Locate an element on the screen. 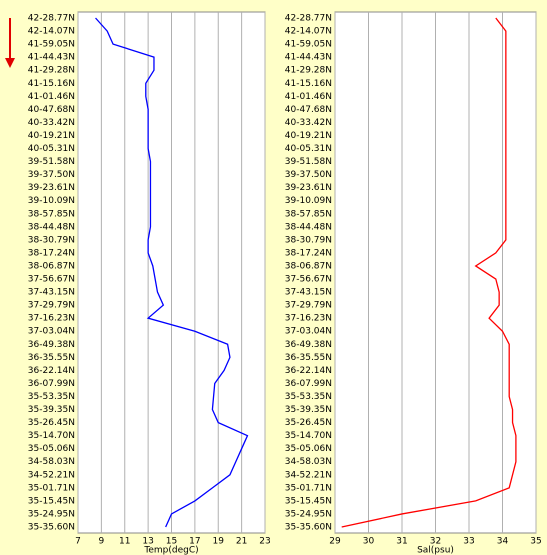  x-tick-label: 17 is located at coordinates (194, 542).